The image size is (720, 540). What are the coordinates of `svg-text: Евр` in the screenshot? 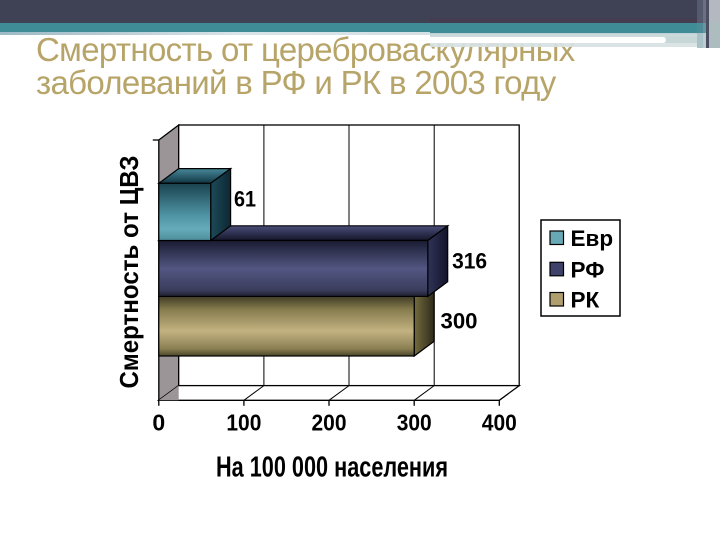 It's located at (592, 238).